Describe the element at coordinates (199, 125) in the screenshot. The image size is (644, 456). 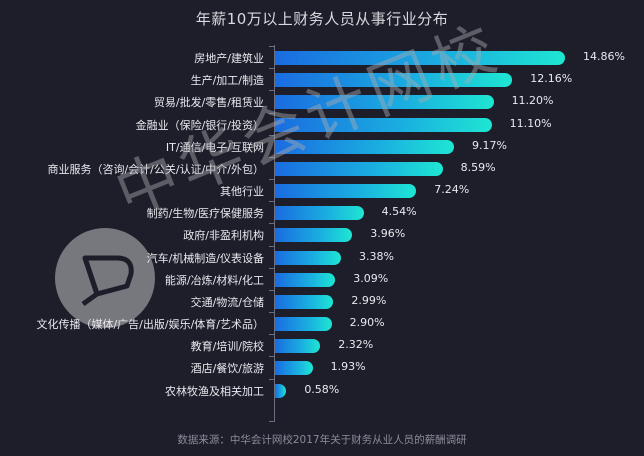
I see `category-label: 金融业（保险/银行/投资）` at that location.